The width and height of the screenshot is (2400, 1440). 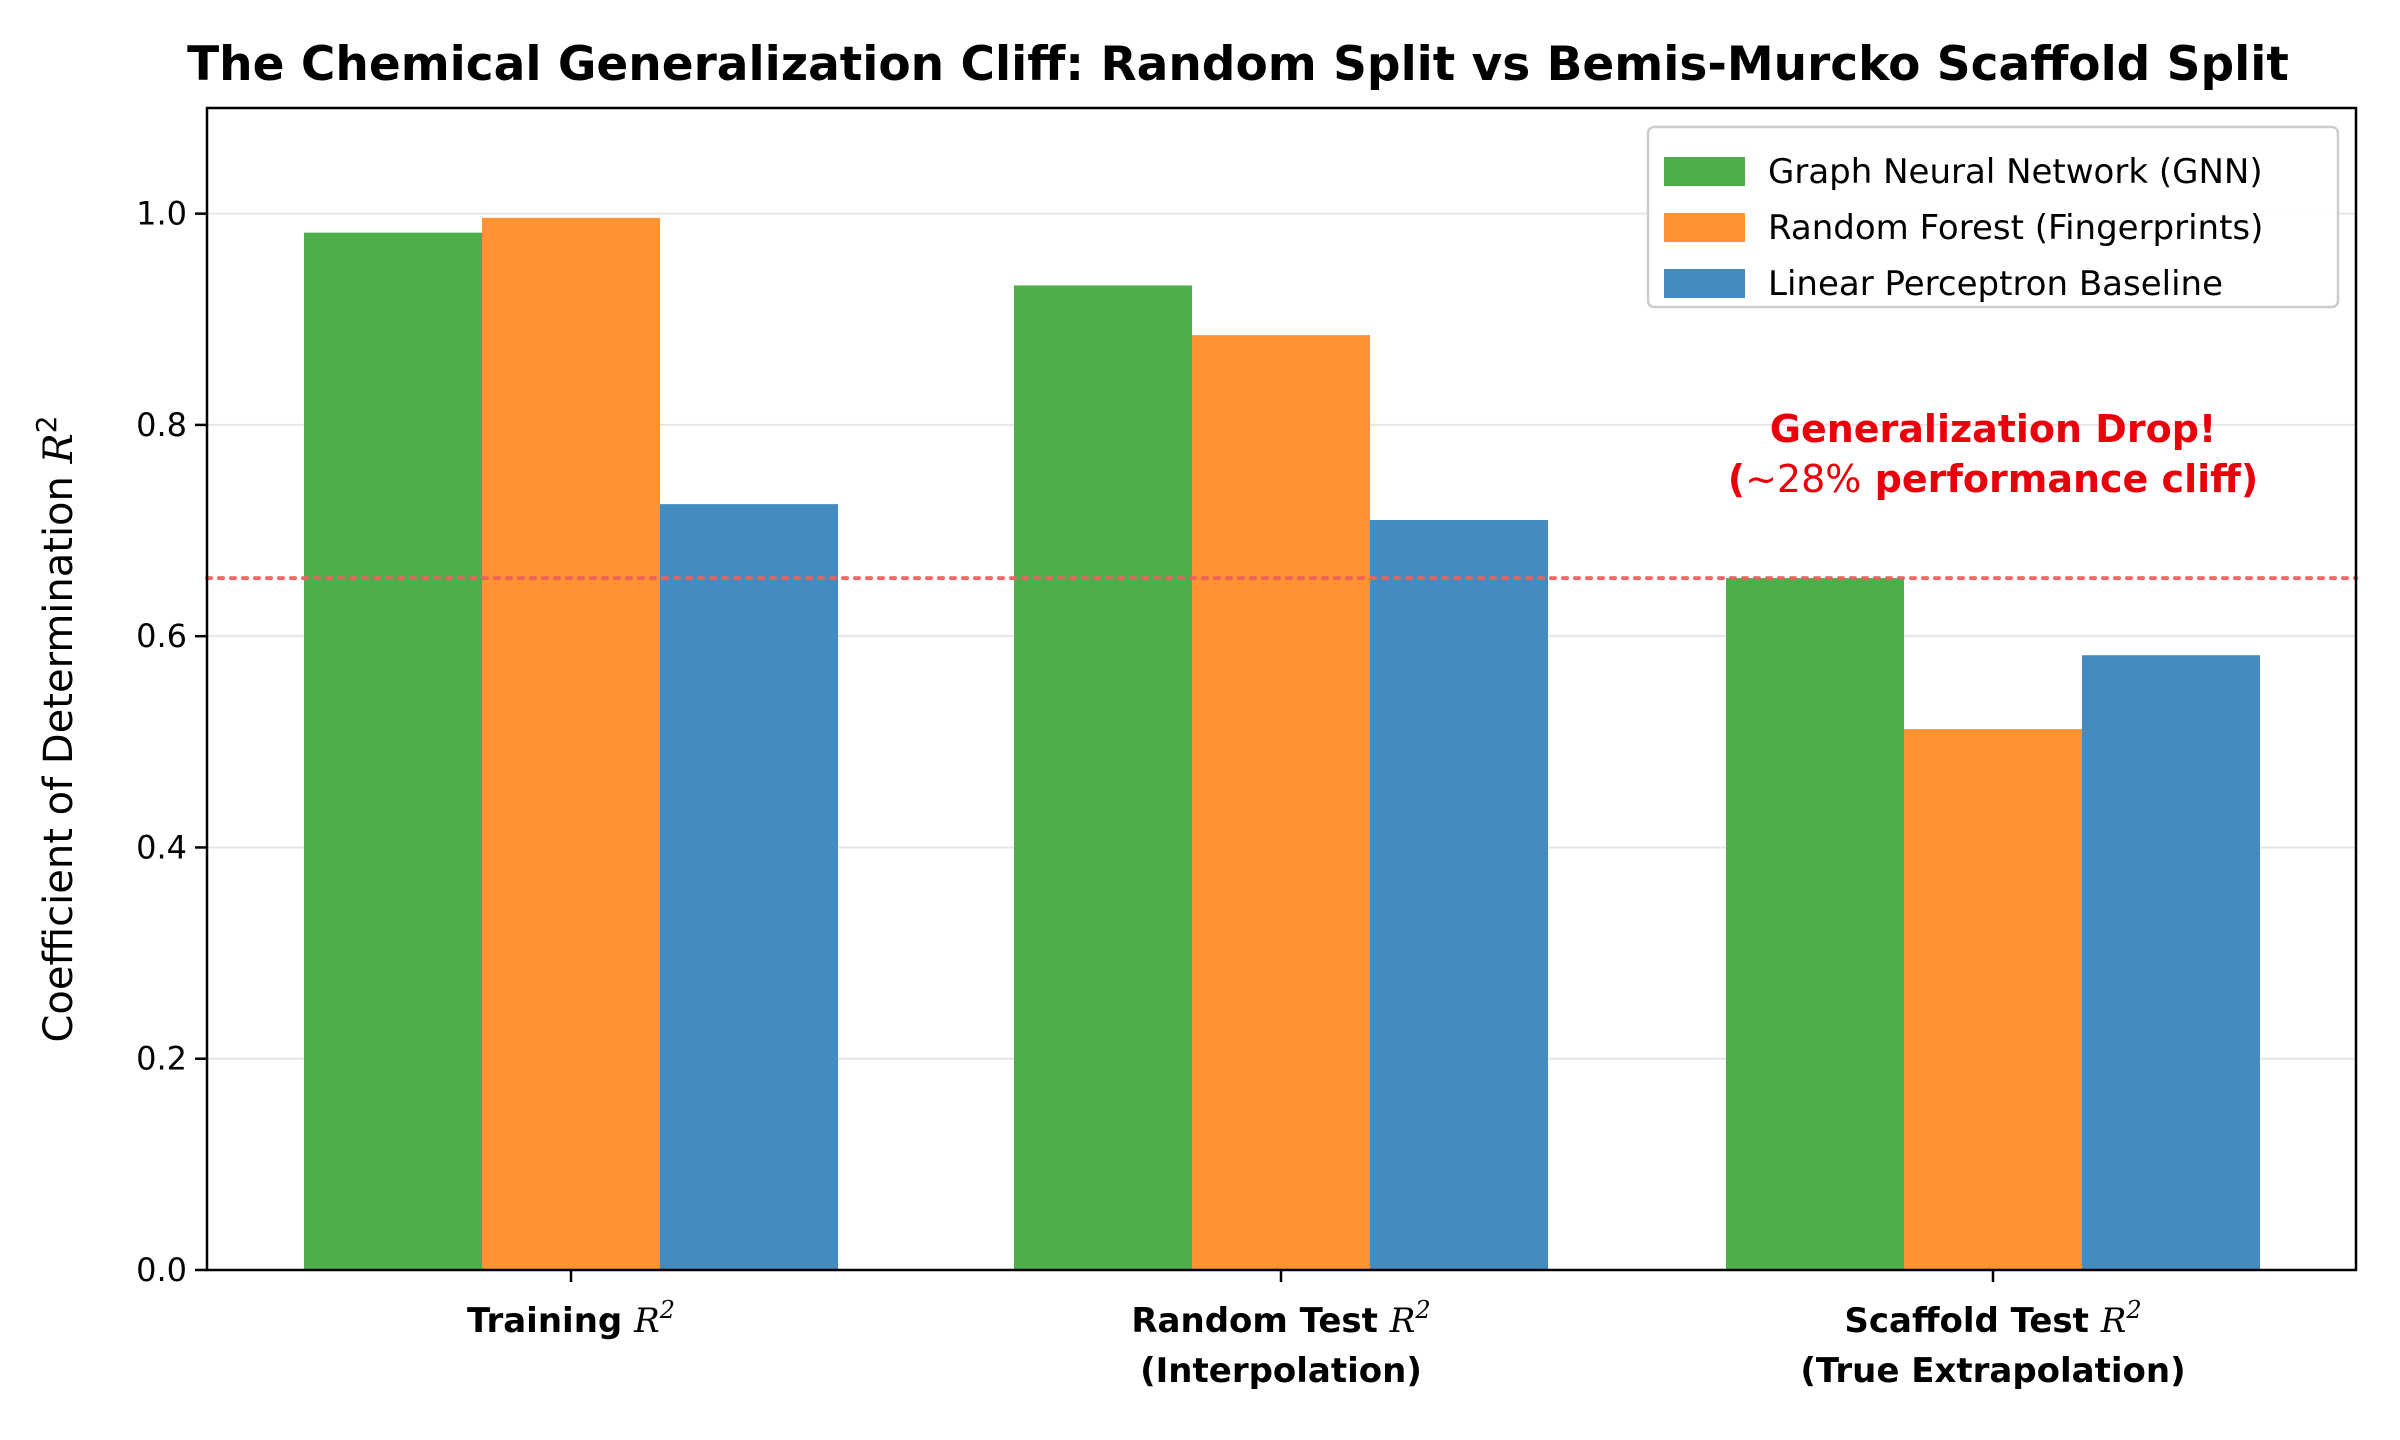 I want to click on y-tick-label: 0.2, so click(x=161, y=1059).